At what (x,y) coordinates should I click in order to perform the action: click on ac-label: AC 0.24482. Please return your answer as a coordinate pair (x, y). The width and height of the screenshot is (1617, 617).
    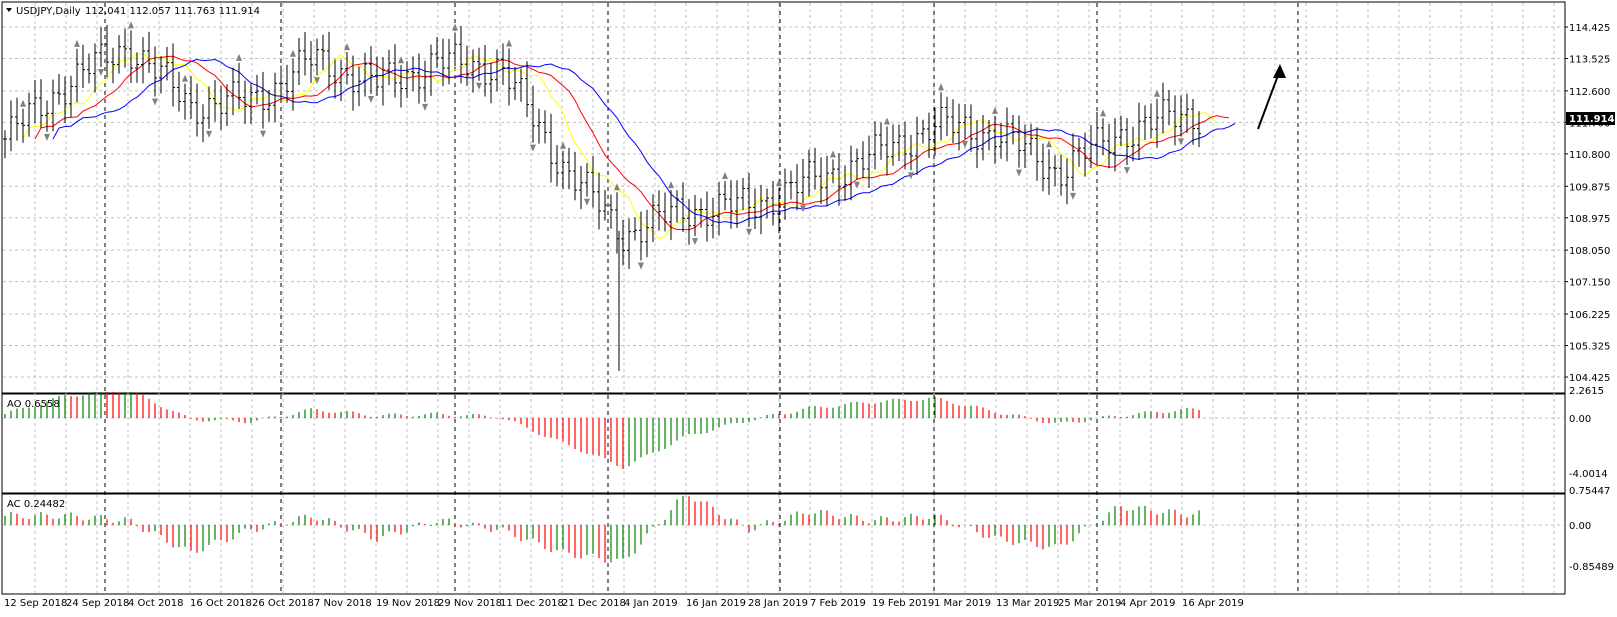
    Looking at the image, I should click on (36, 504).